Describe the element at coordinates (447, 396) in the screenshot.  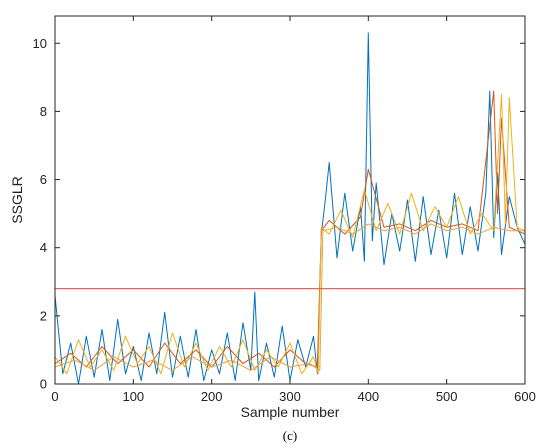
I see `x-tick-label: 500` at that location.